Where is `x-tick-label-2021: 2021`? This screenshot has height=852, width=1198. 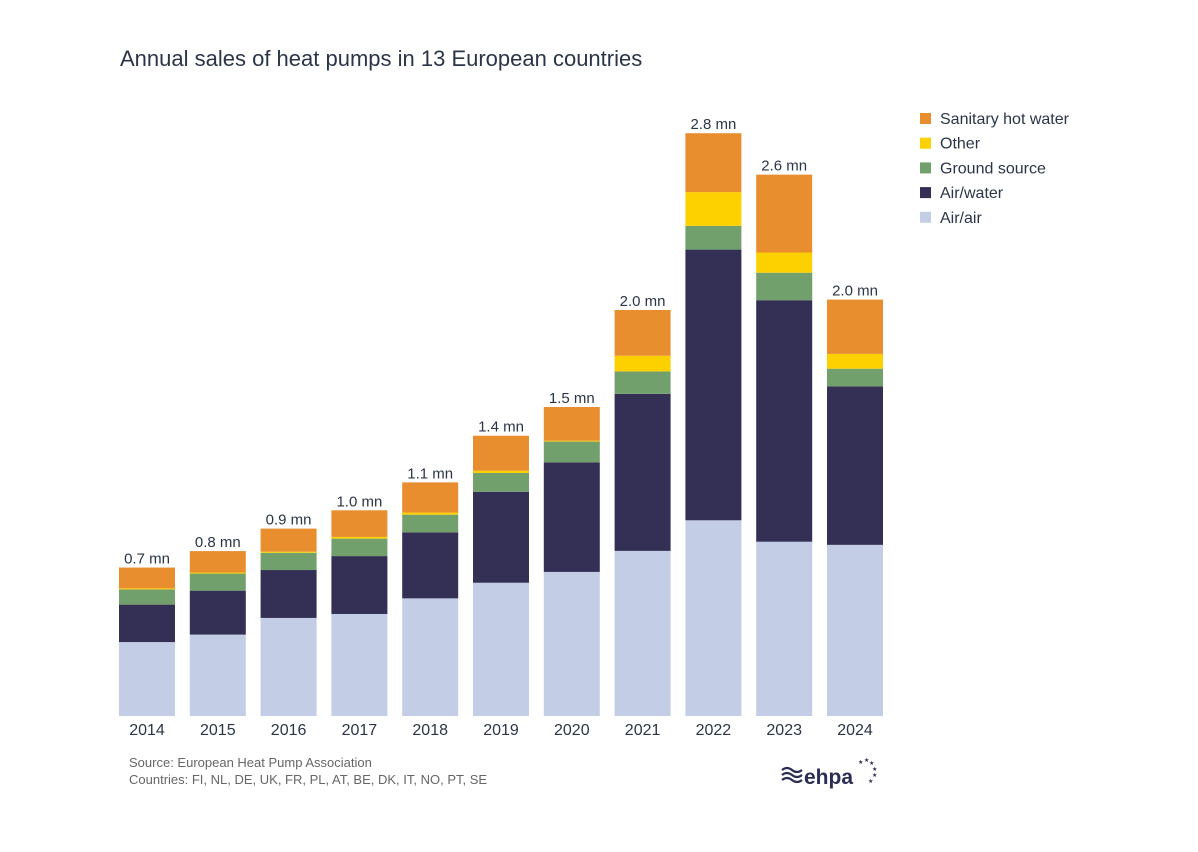 x-tick-label-2021: 2021 is located at coordinates (643, 730).